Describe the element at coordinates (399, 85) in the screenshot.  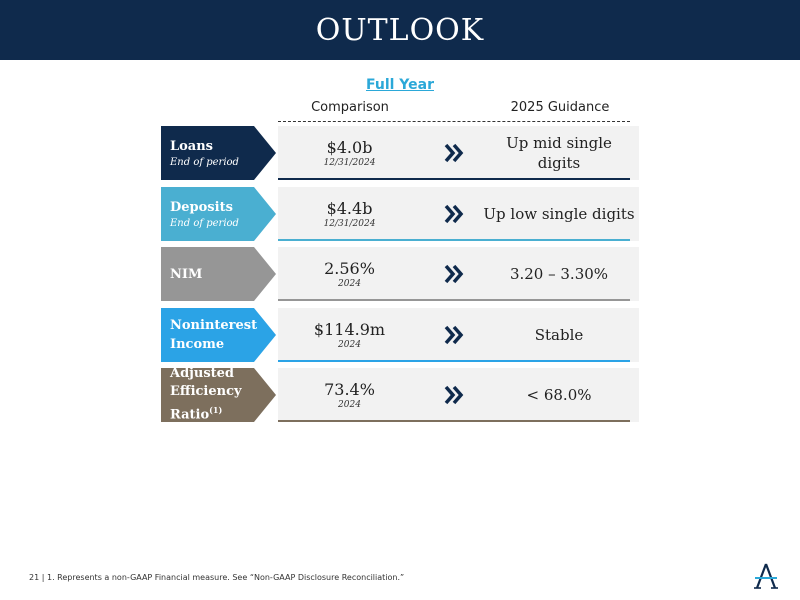
I see `full-year-heading: Full Year` at that location.